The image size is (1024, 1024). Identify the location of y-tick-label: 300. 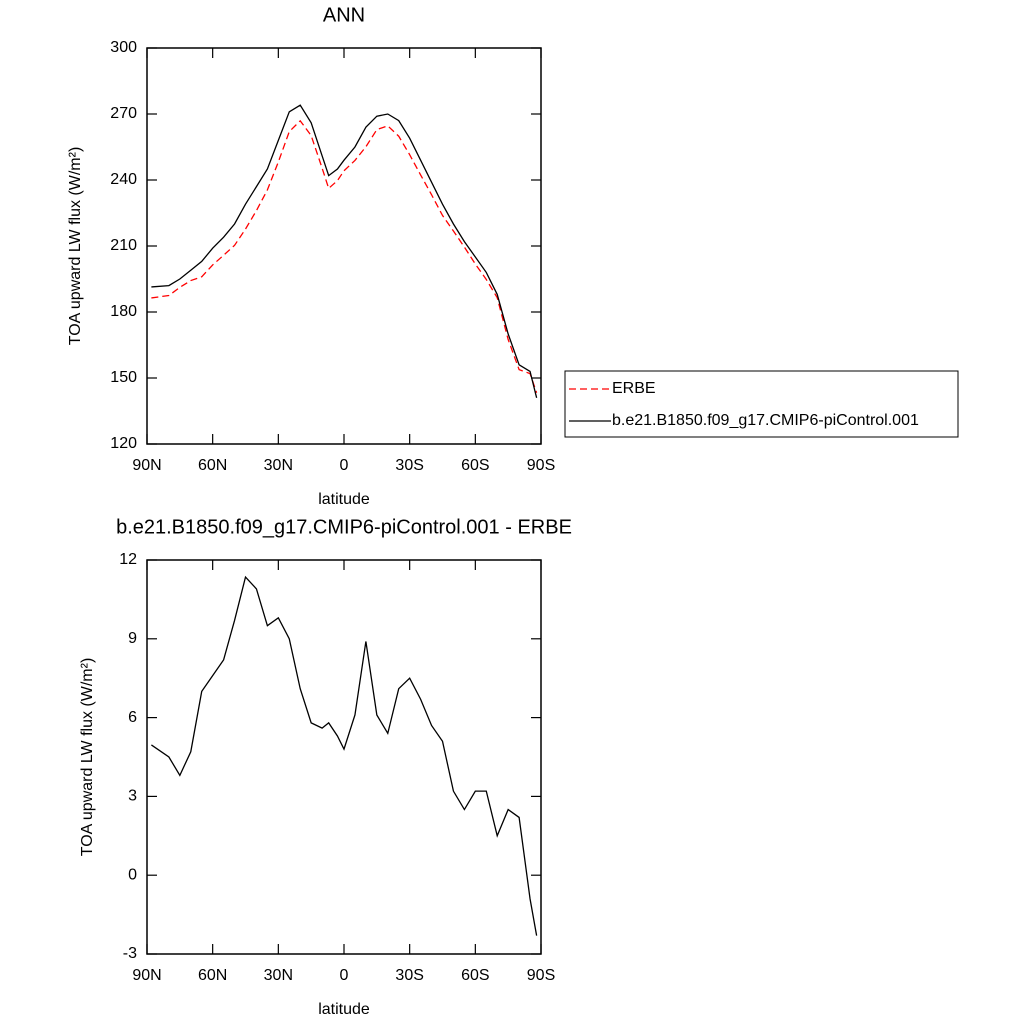
(123, 47).